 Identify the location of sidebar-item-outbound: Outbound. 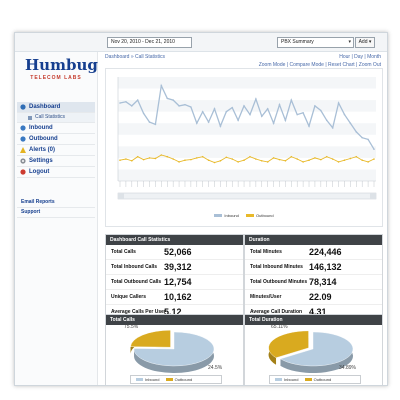
(56, 139).